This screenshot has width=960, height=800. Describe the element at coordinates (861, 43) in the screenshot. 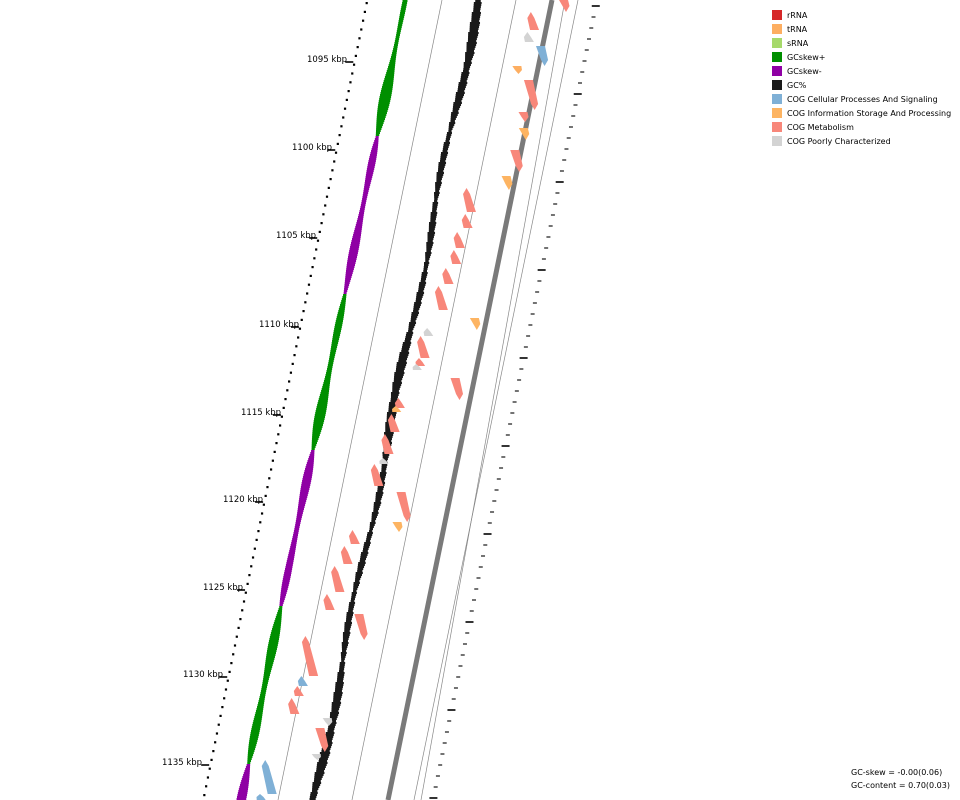

I see `legend-item-srna: sRNA` at that location.